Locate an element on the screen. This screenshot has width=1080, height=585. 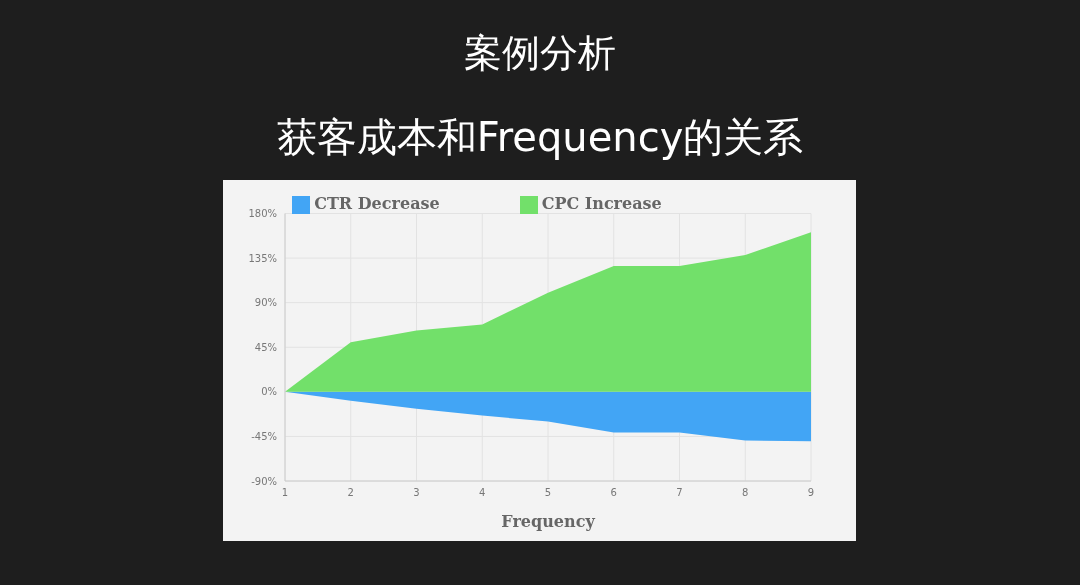
x-axis-title: Frequency is located at coordinates (548, 521).